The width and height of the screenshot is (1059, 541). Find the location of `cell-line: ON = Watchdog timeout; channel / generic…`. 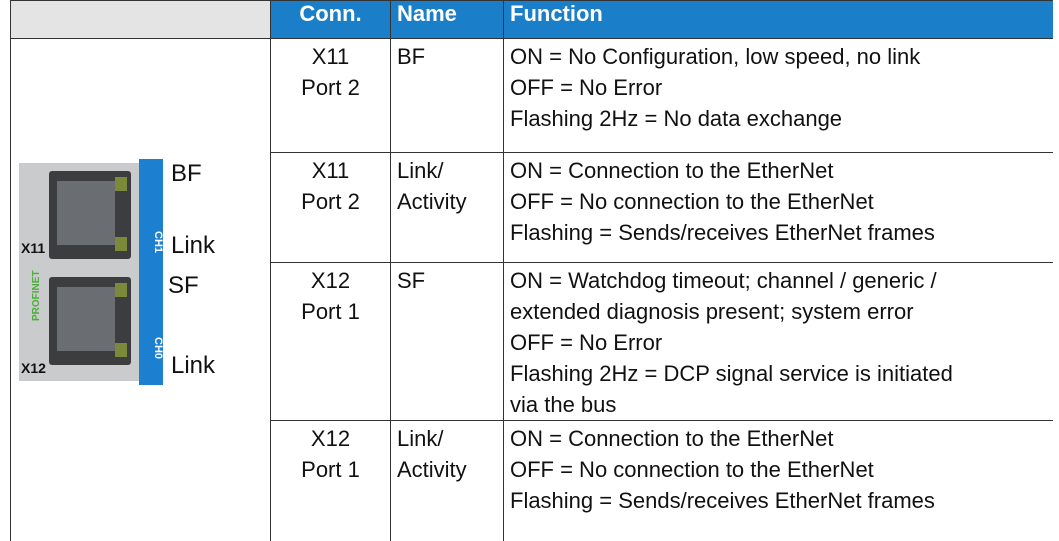

cell-line: ON = Watchdog timeout; channel / generic… is located at coordinates (723, 280).